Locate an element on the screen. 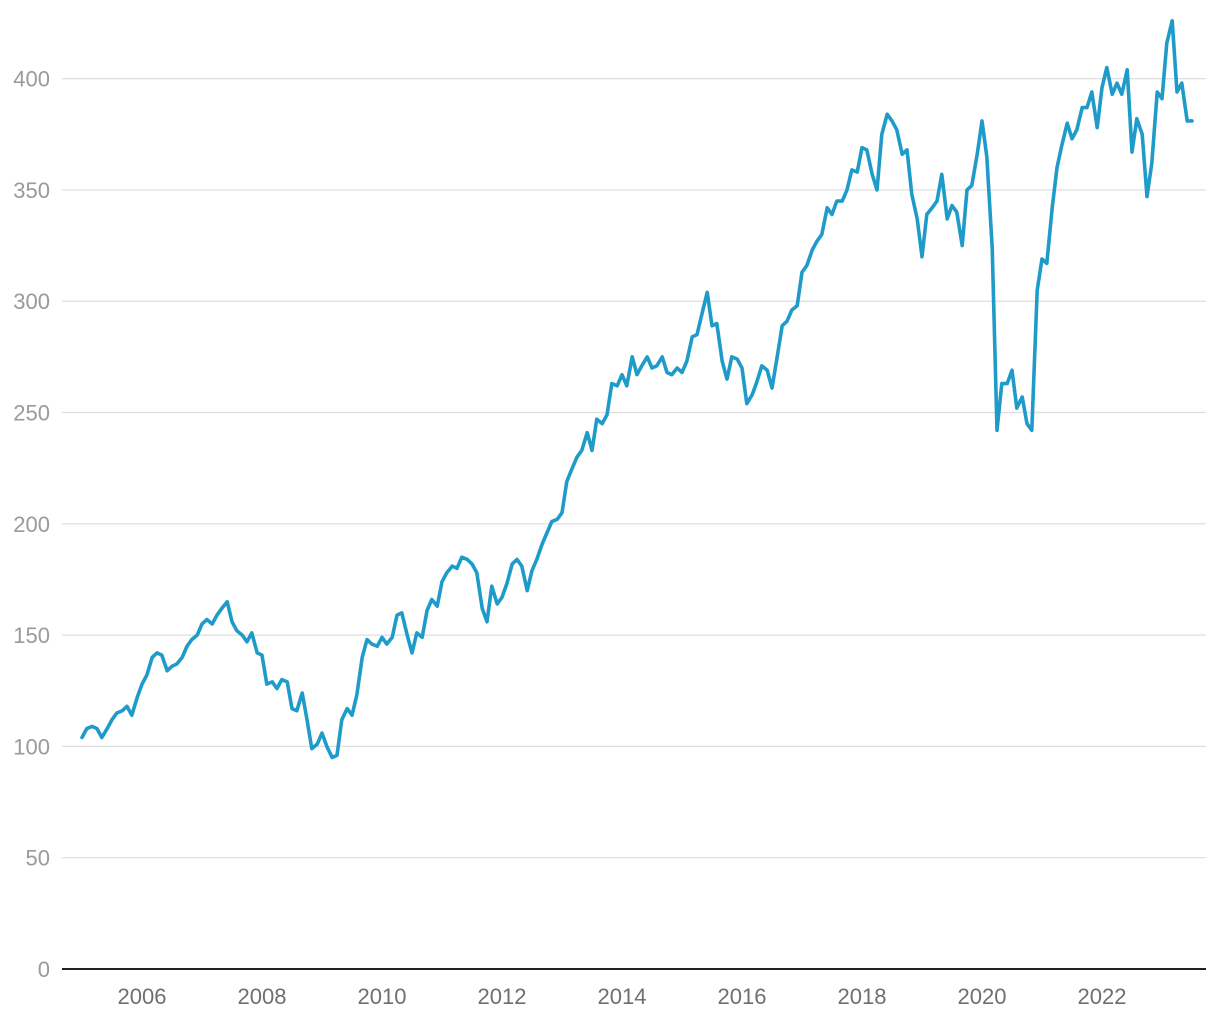 Image resolution: width=1220 pixels, height=1020 pixels. y-tick-label: 400 is located at coordinates (31, 79).